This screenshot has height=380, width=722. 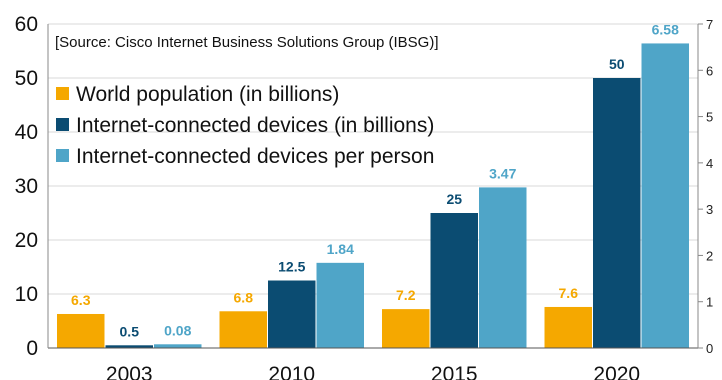 I want to click on bar-devices-per-person-2010, so click(x=340, y=305).